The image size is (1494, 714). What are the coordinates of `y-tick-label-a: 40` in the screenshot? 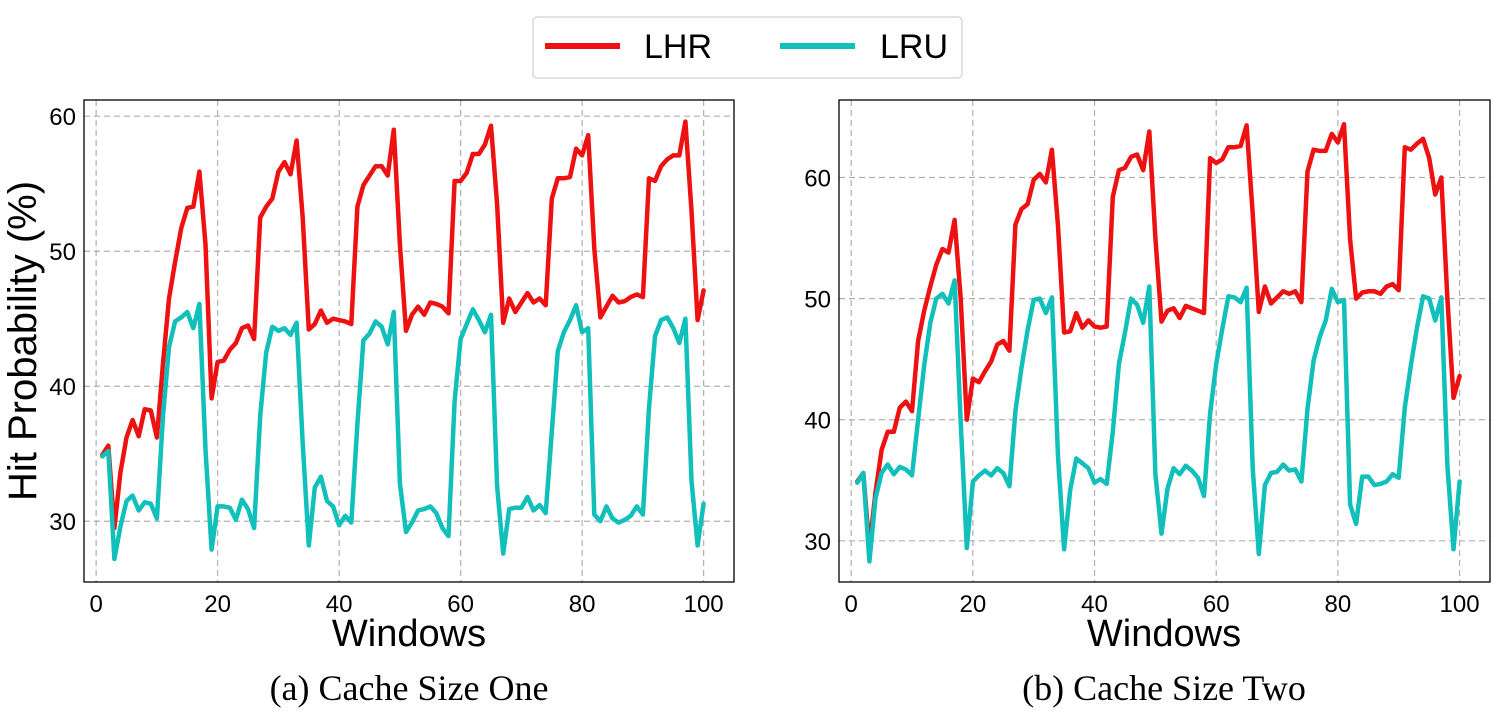 It's located at (62, 387).